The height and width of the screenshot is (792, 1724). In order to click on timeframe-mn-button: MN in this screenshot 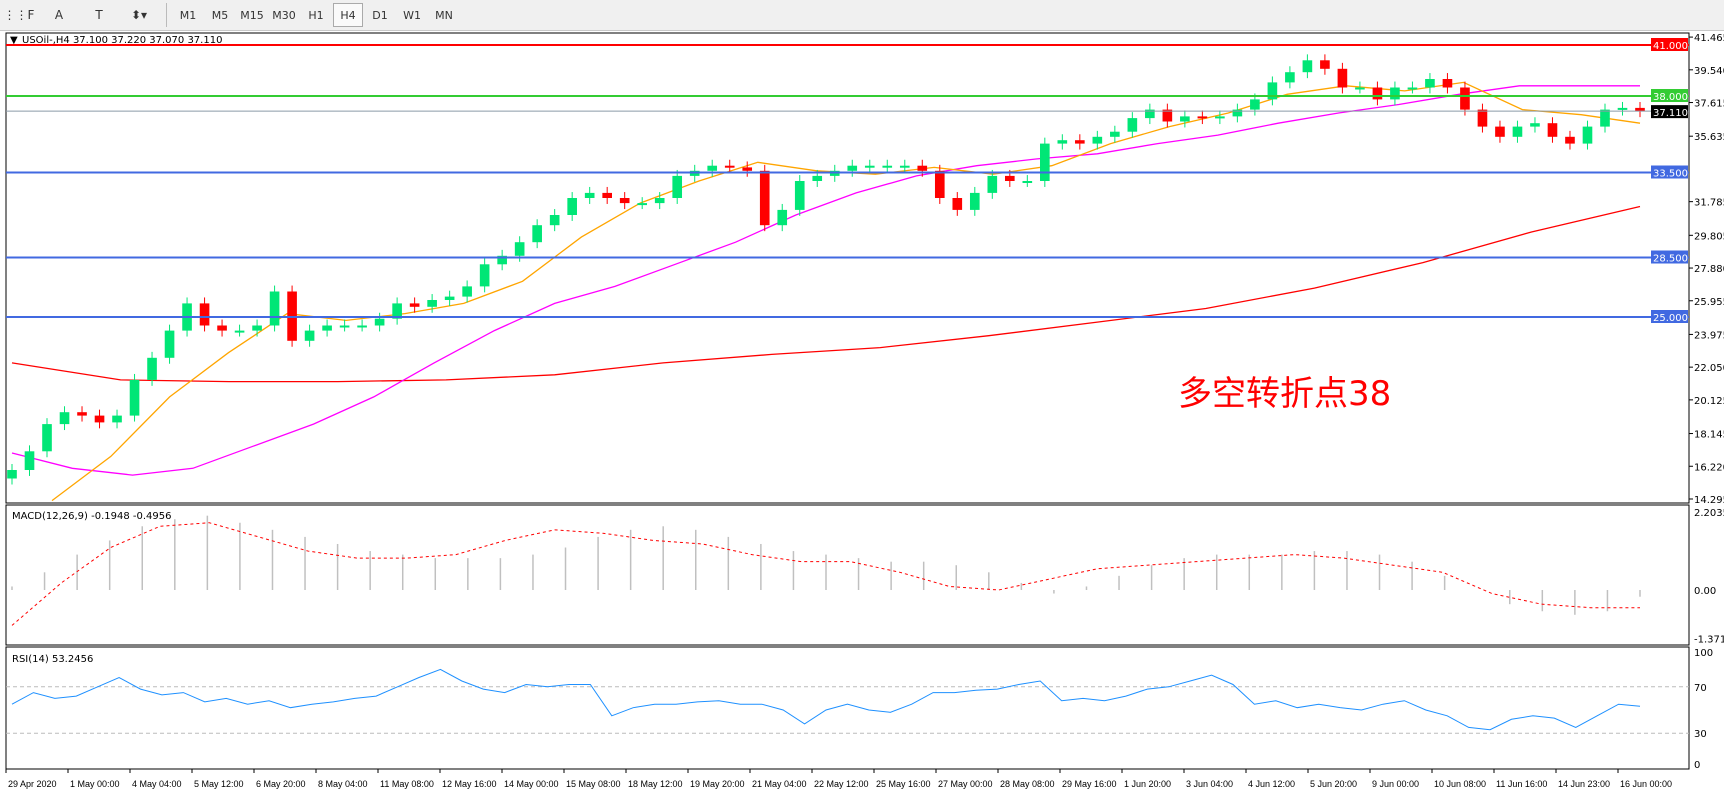, I will do `click(444, 15)`.